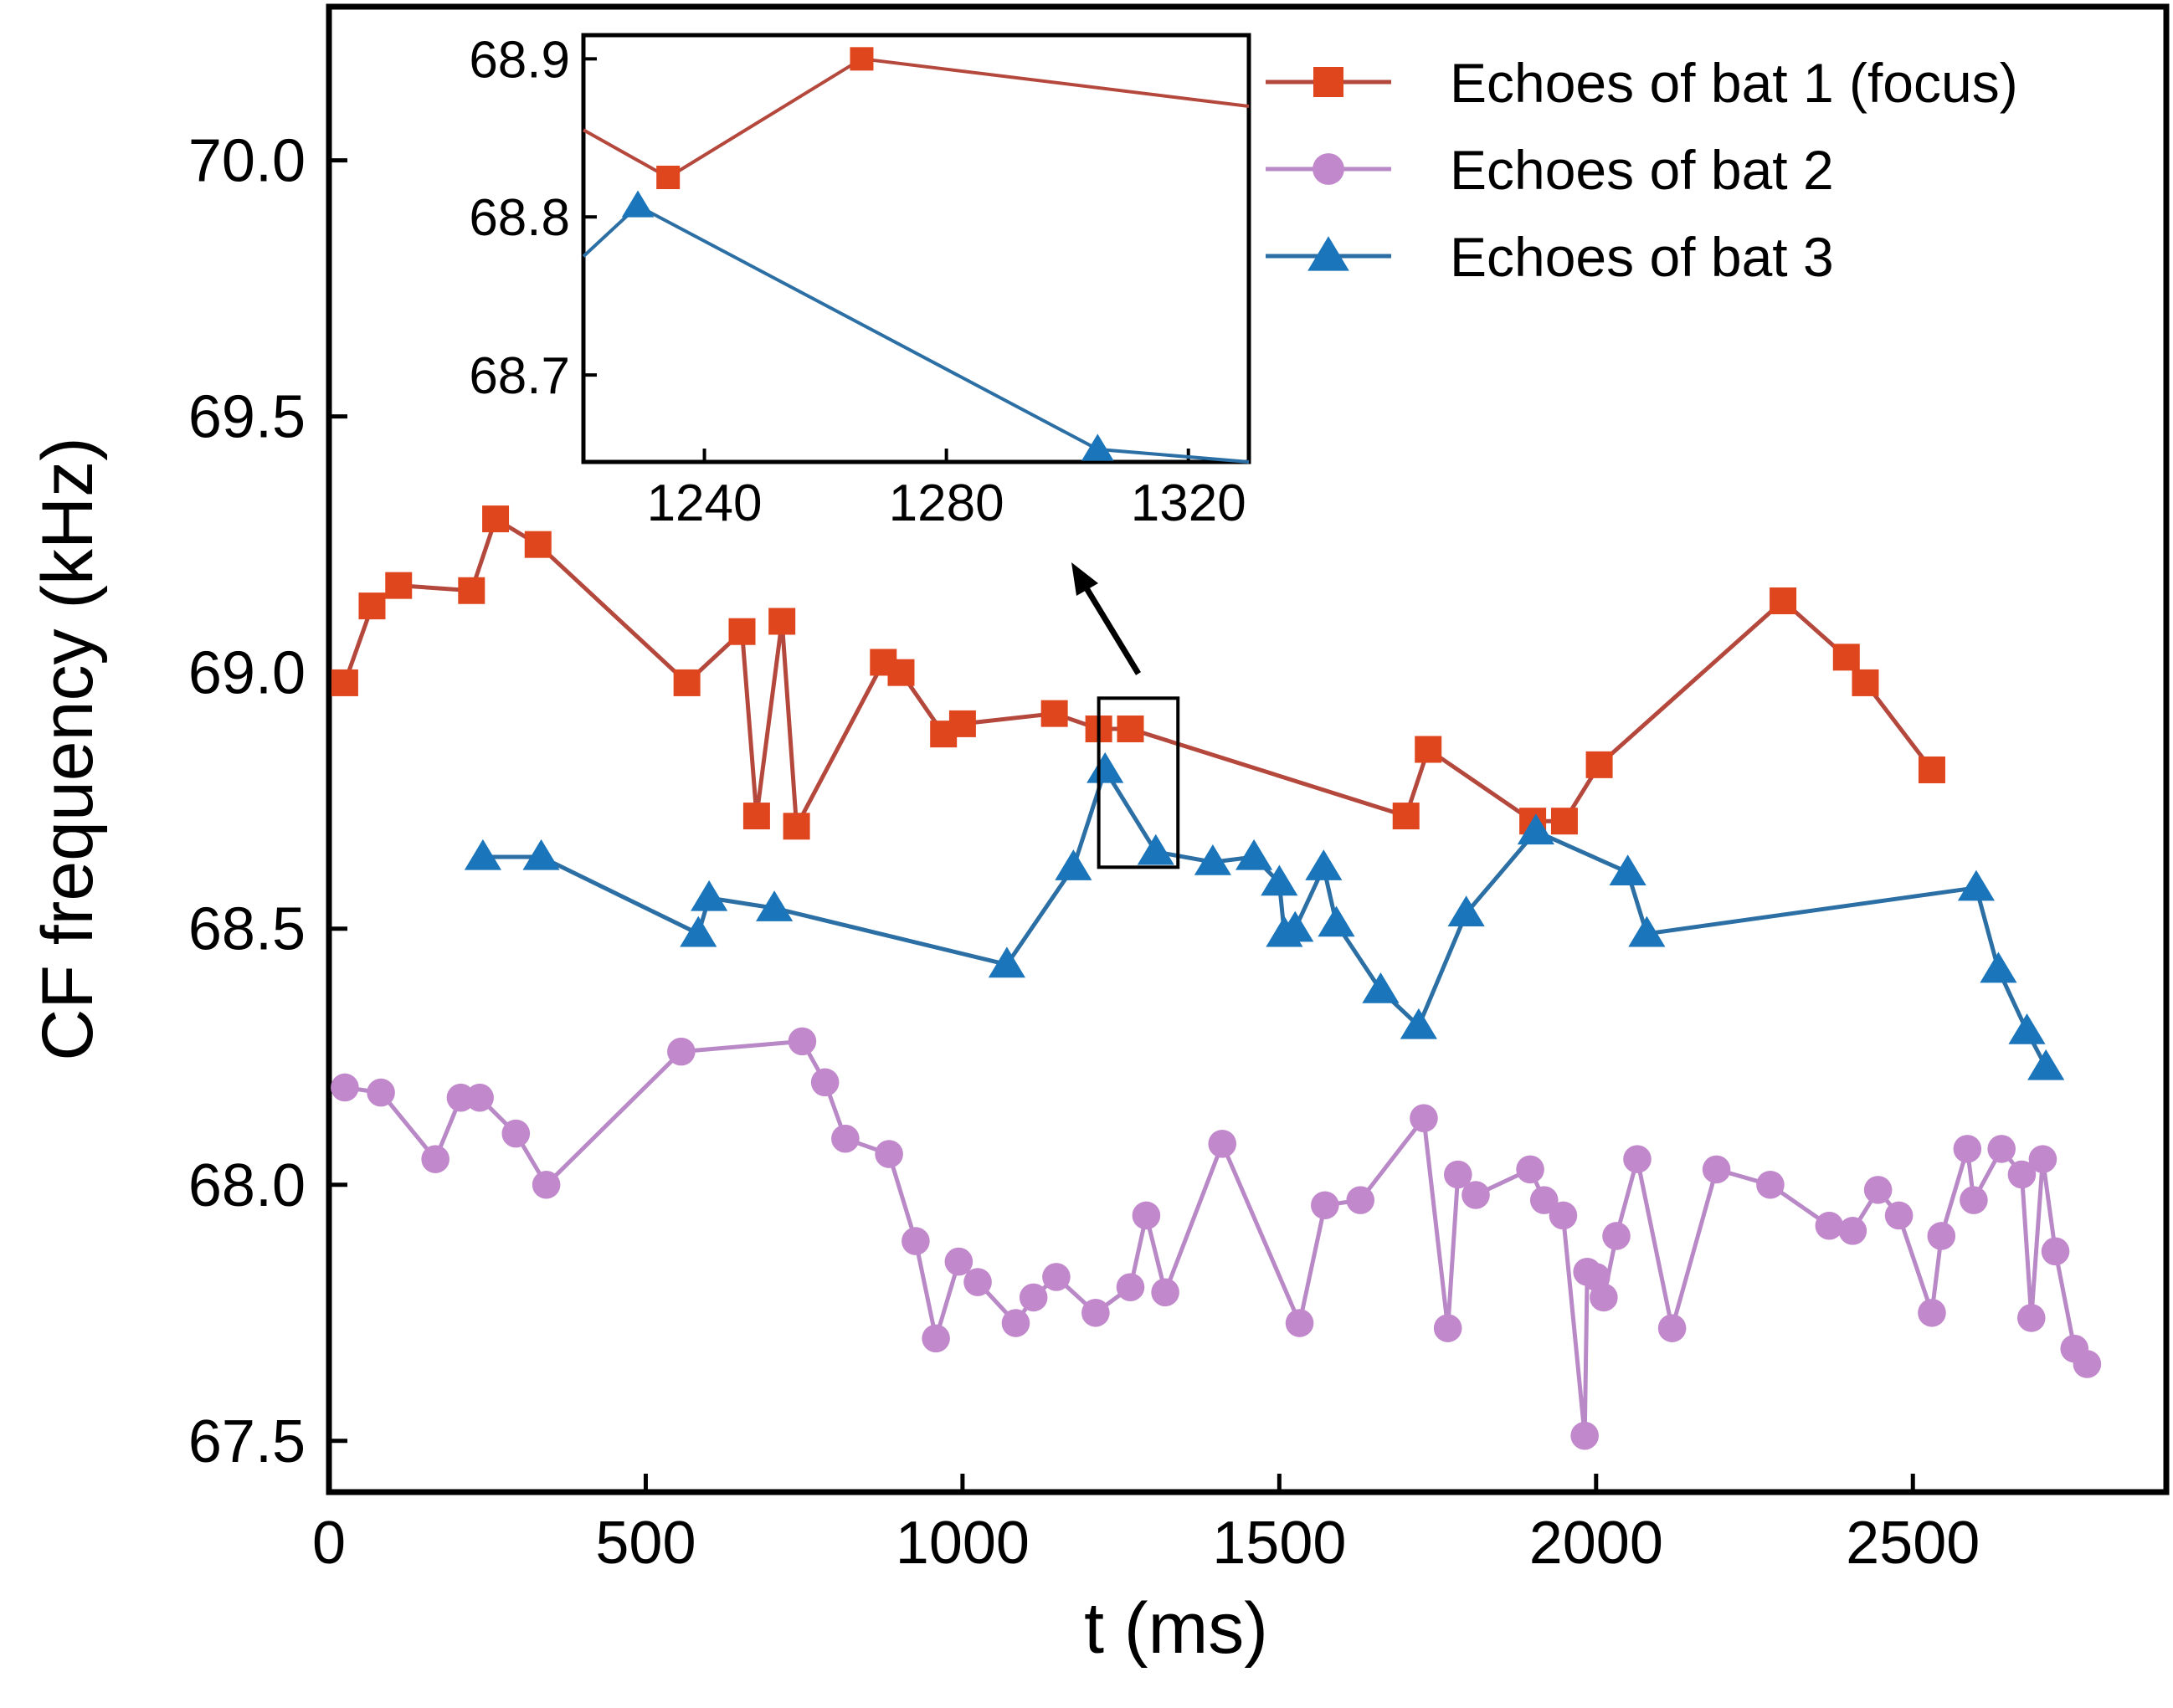 This screenshot has width=2173, height=1708. Describe the element at coordinates (1106, 618) in the screenshot. I see `zoom-arrow` at that location.